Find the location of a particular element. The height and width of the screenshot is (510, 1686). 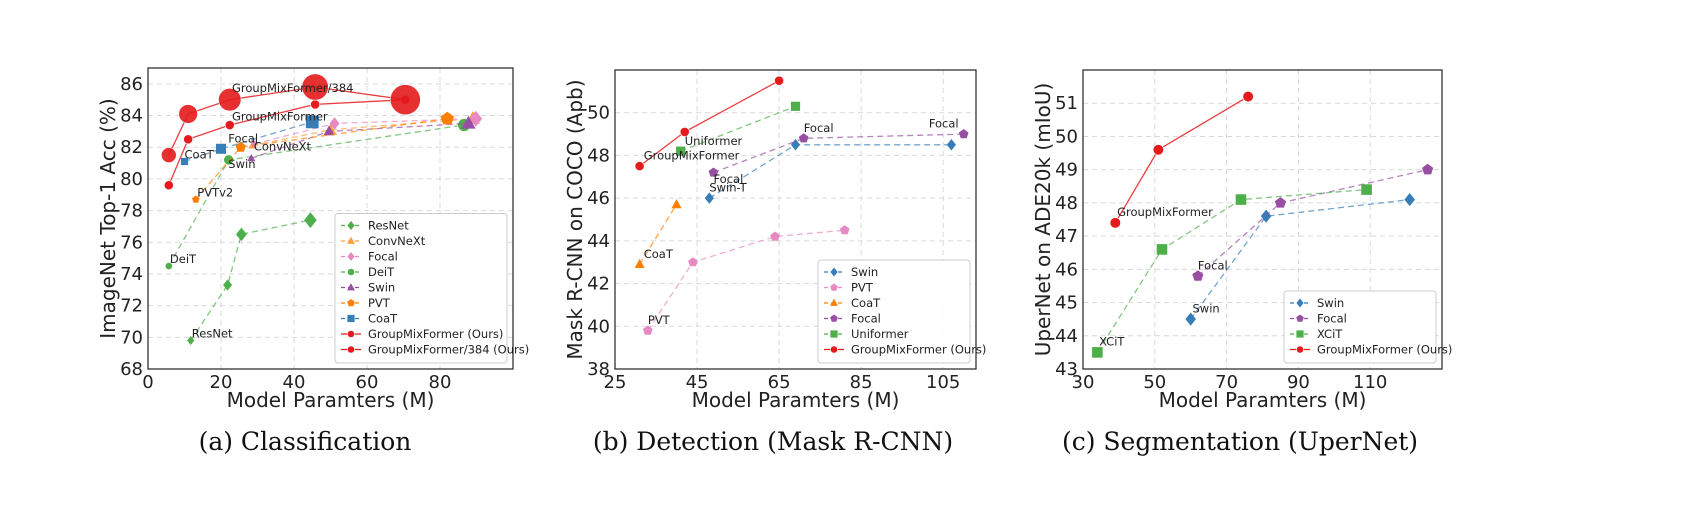

y-tick-label: 72 is located at coordinates (131, 306).